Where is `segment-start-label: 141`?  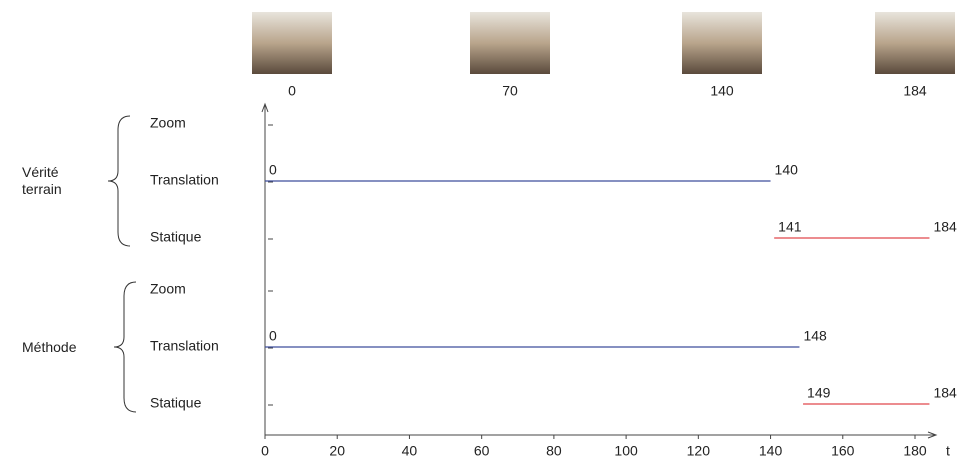
segment-start-label: 141 is located at coordinates (790, 227).